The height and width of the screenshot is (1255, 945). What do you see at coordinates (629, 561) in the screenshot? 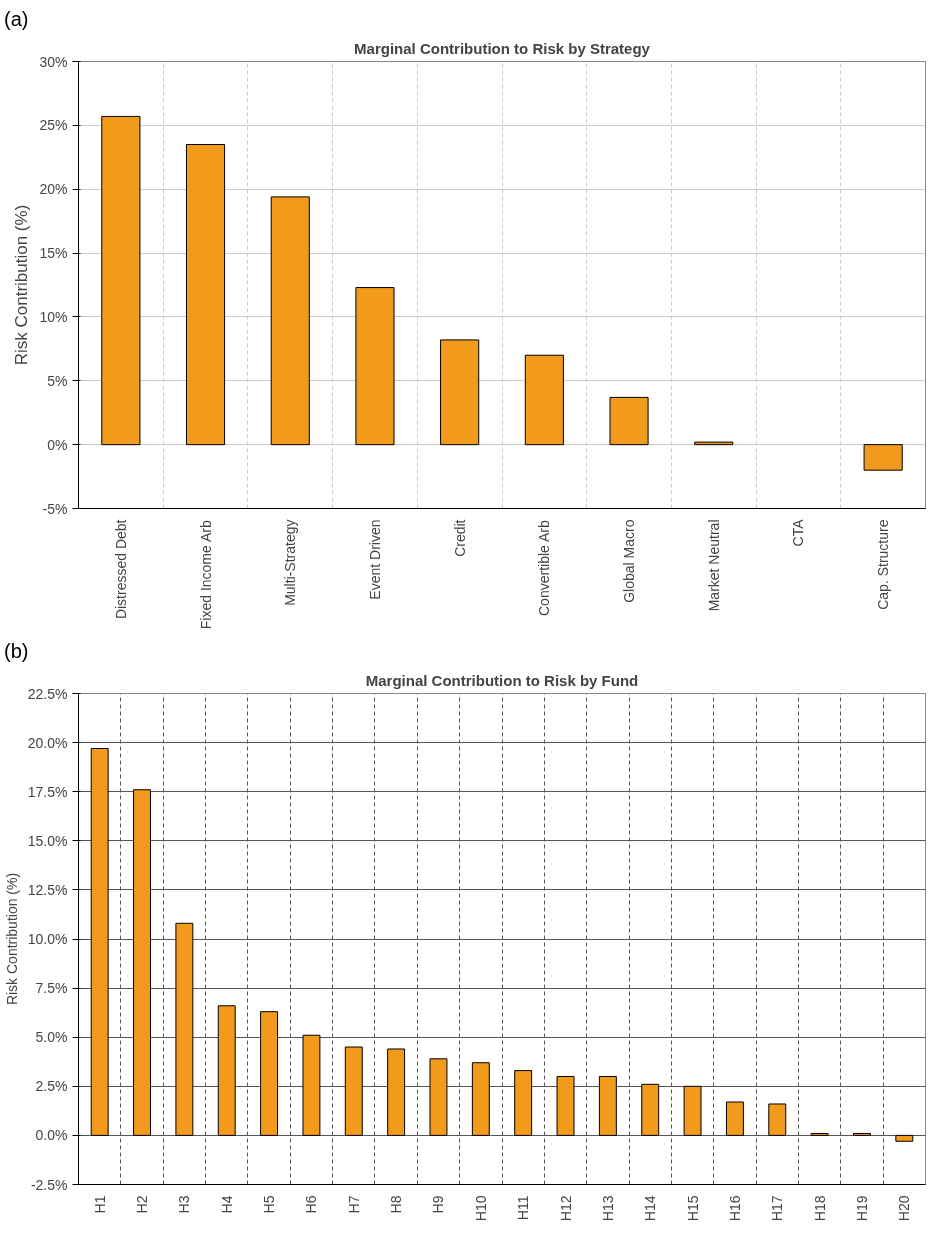
I see `x-tick-label: Global Macro` at bounding box center [629, 561].